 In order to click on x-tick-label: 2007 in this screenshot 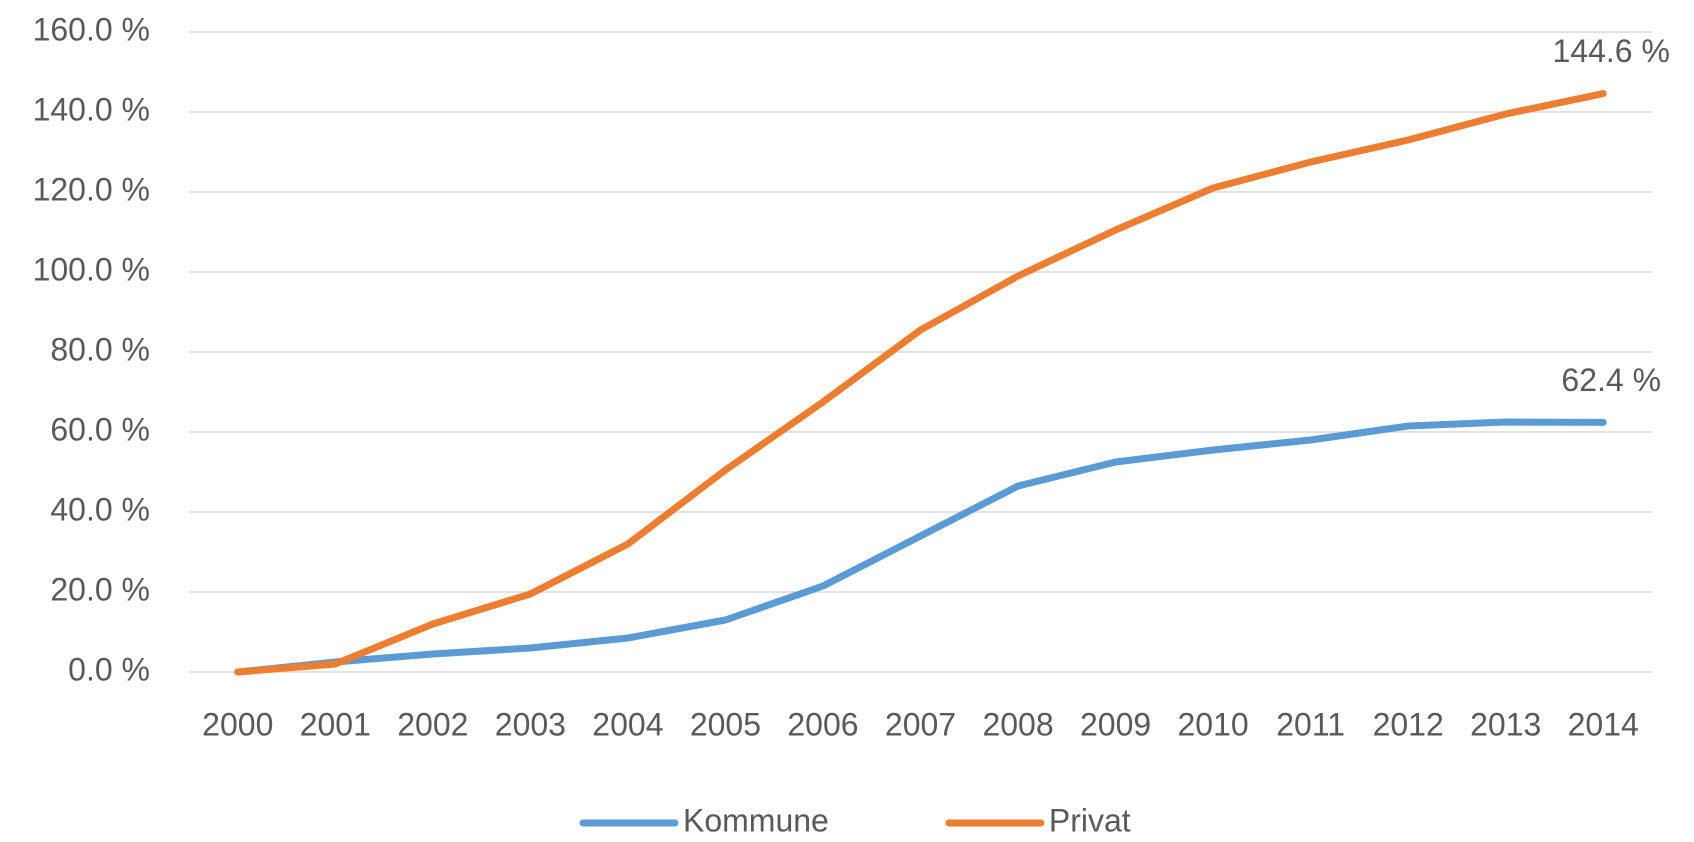, I will do `click(920, 724)`.